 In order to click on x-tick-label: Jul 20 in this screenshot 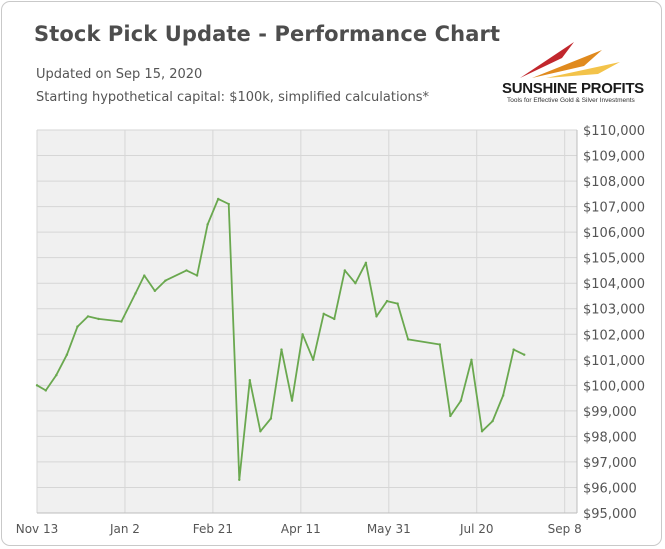, I will do `click(476, 529)`.